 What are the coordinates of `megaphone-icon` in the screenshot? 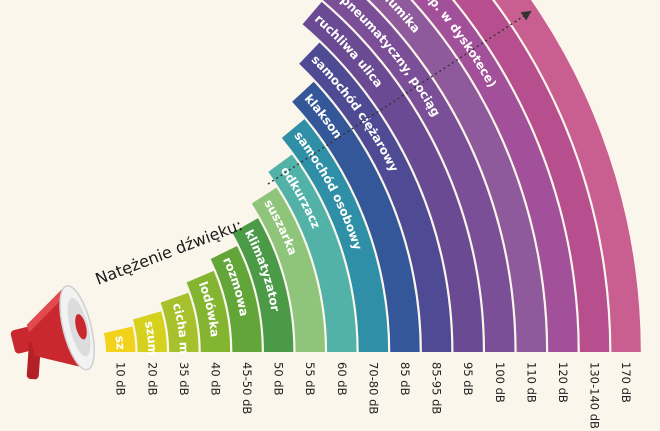 It's located at (52, 332).